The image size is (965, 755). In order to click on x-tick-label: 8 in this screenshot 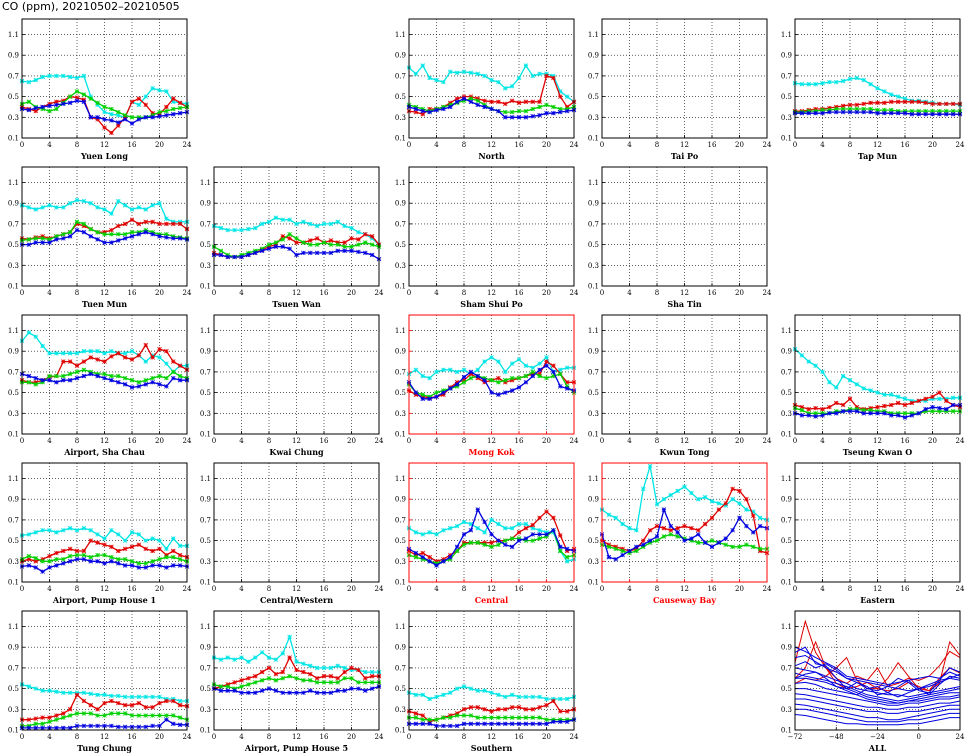, I will do `click(77, 145)`.